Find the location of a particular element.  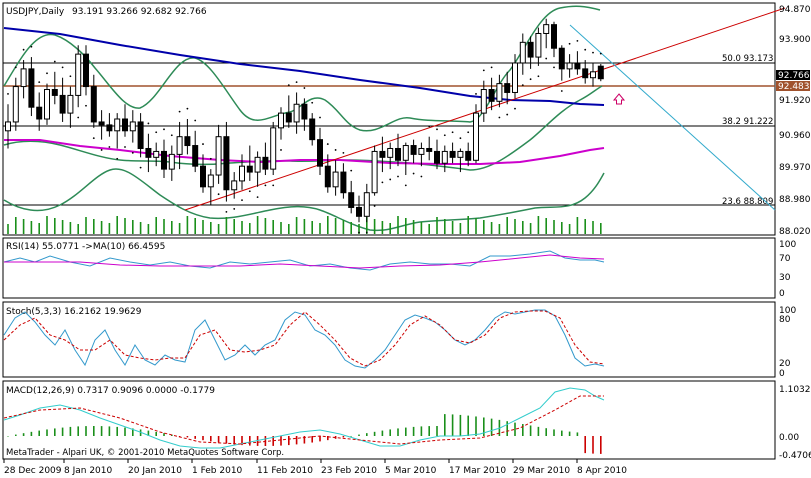

volume-bars is located at coordinates (304, 225).